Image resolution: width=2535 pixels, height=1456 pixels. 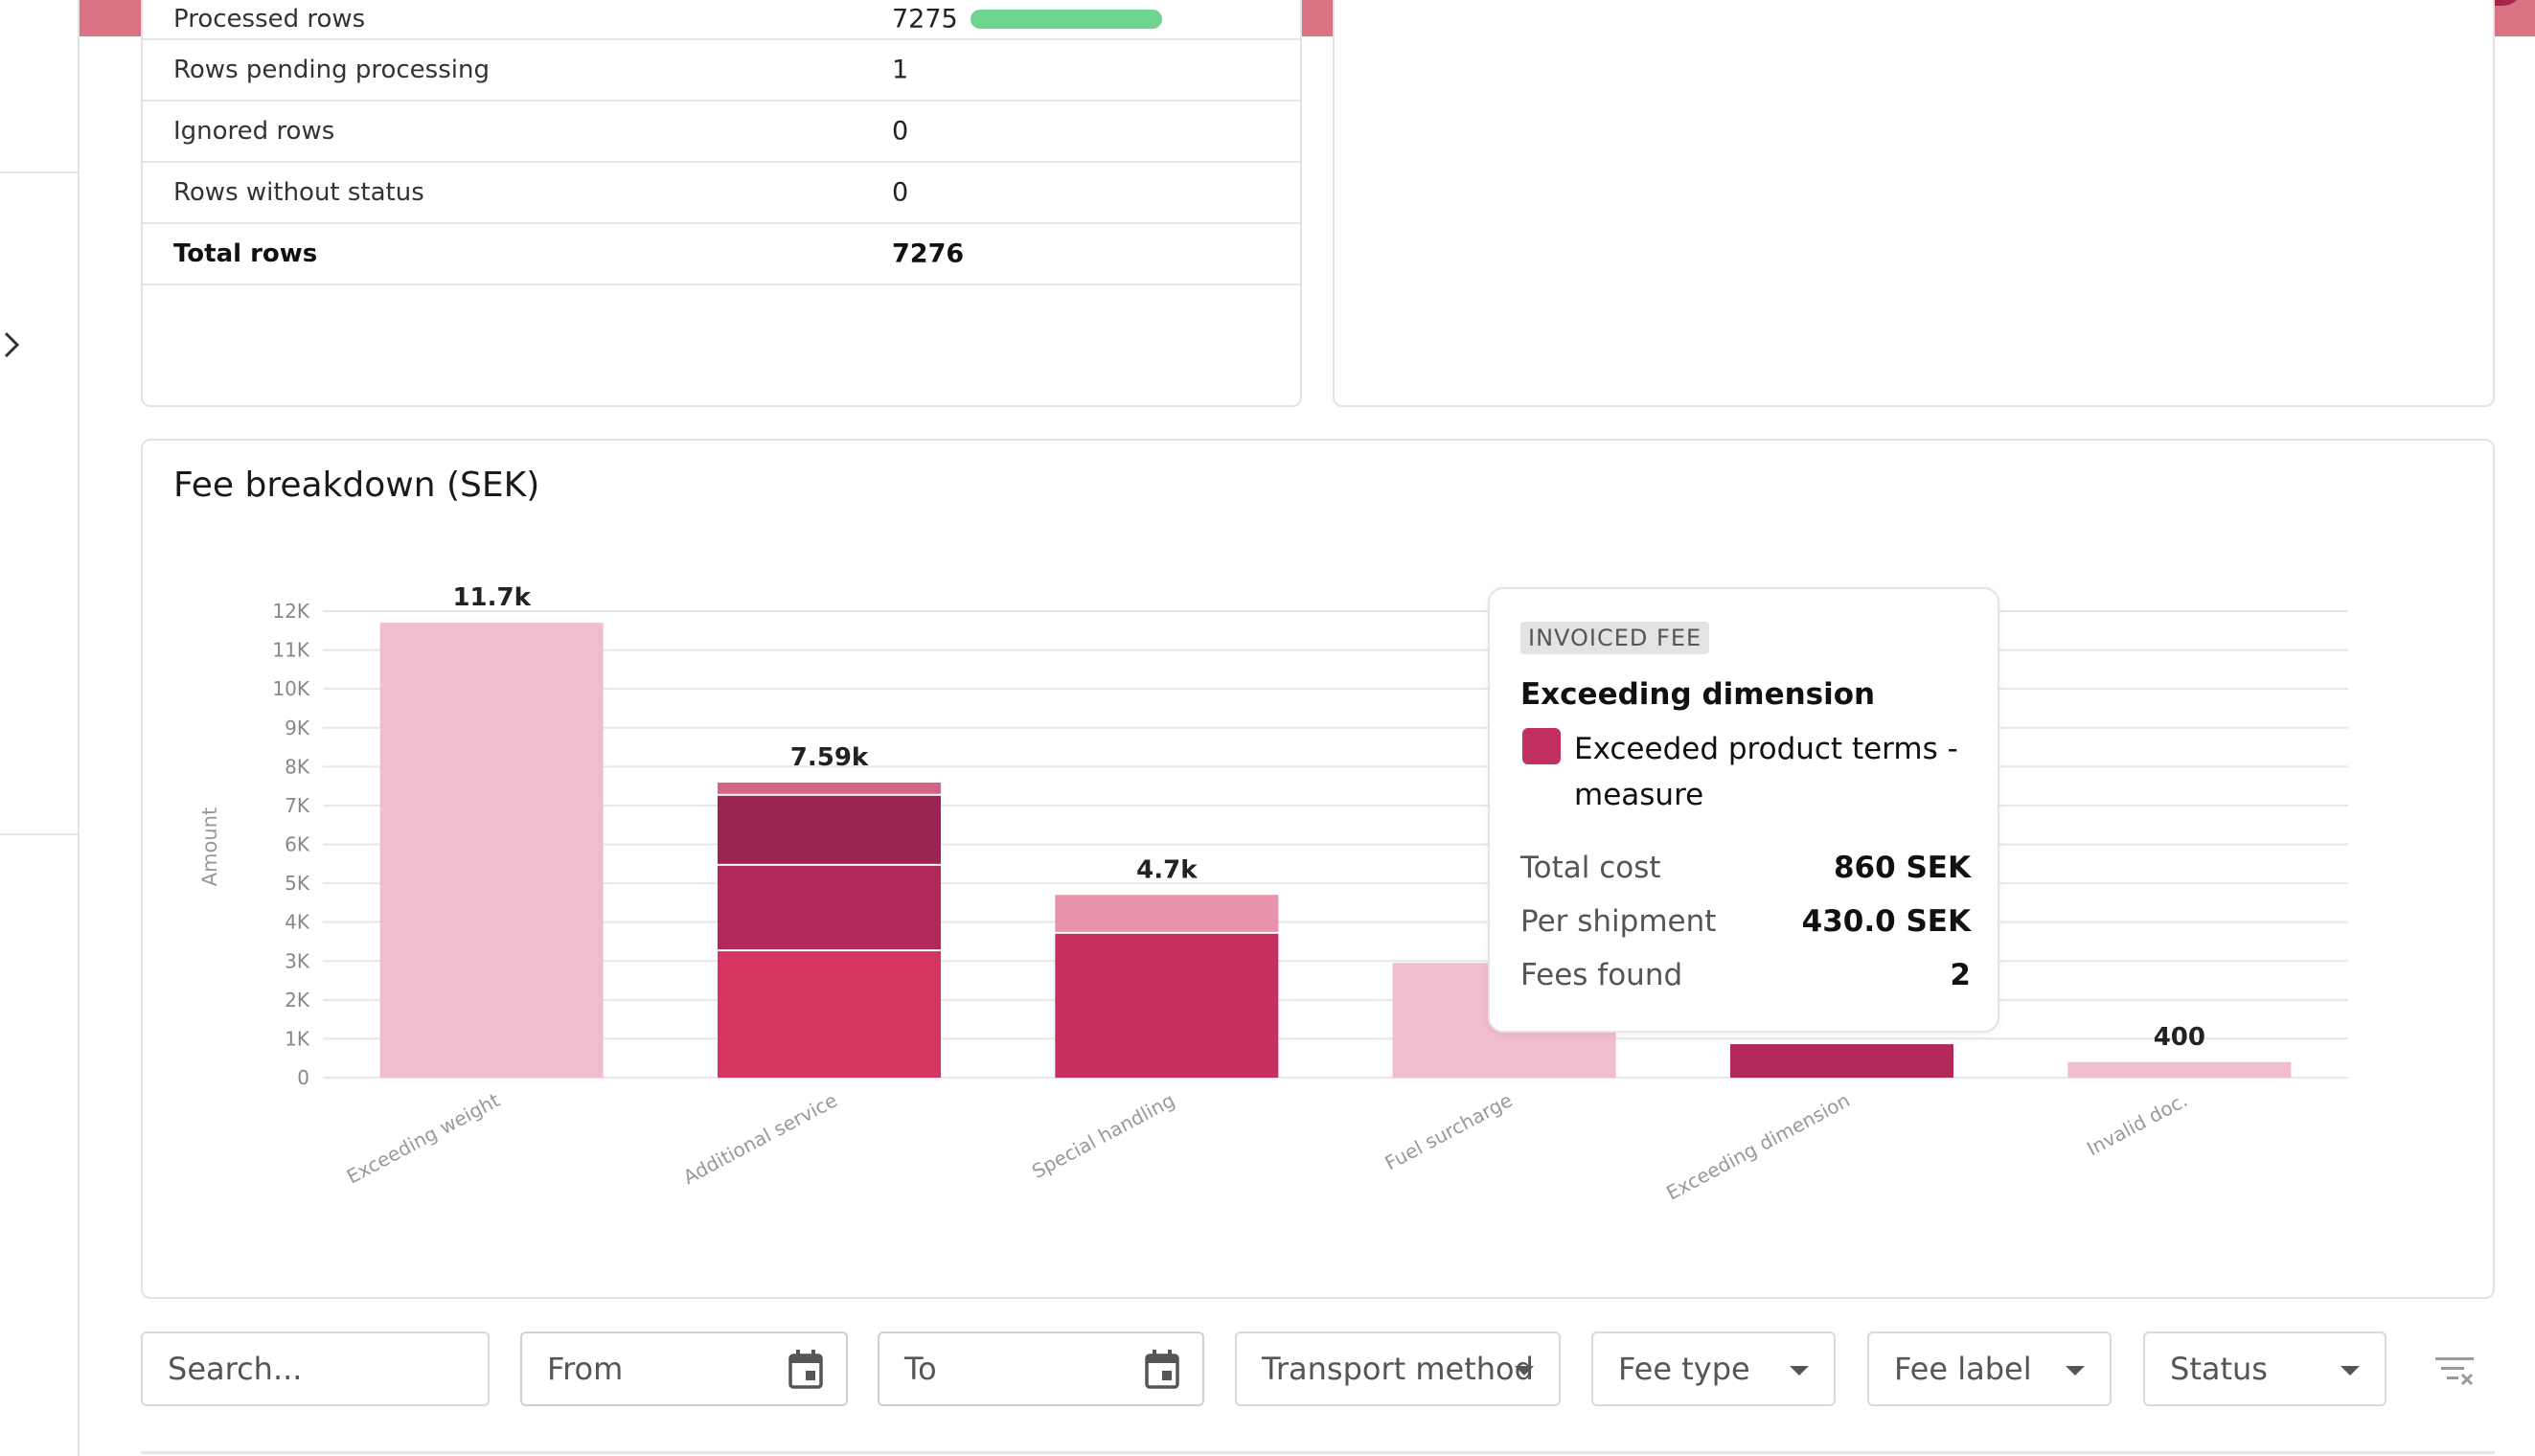 I want to click on chart-title: Fee breakdown (SEK), so click(x=356, y=486).